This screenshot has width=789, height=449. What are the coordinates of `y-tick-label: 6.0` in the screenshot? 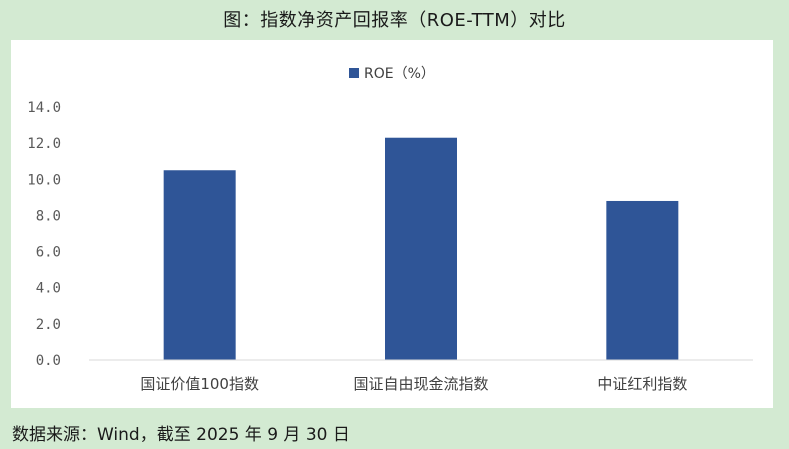 It's located at (48, 253).